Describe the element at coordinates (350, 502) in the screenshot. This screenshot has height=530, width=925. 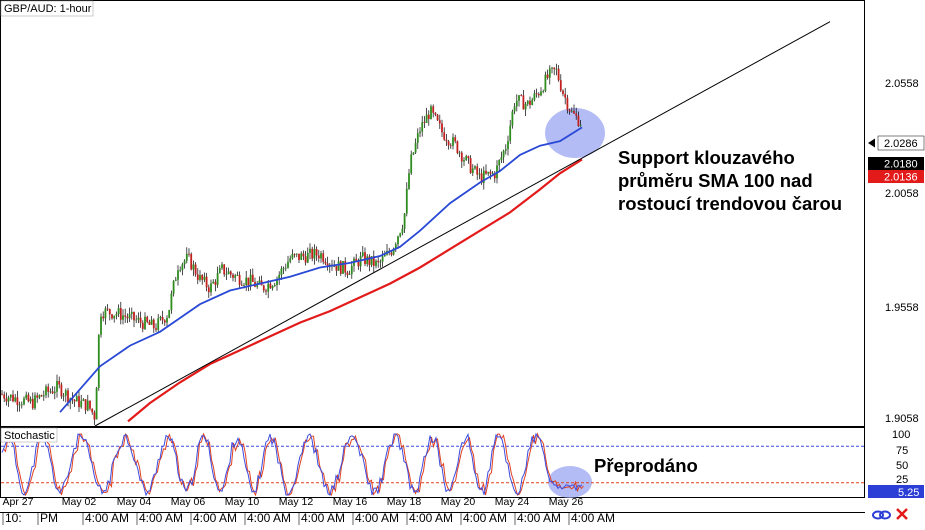
I see `x-date-label: May 16` at that location.